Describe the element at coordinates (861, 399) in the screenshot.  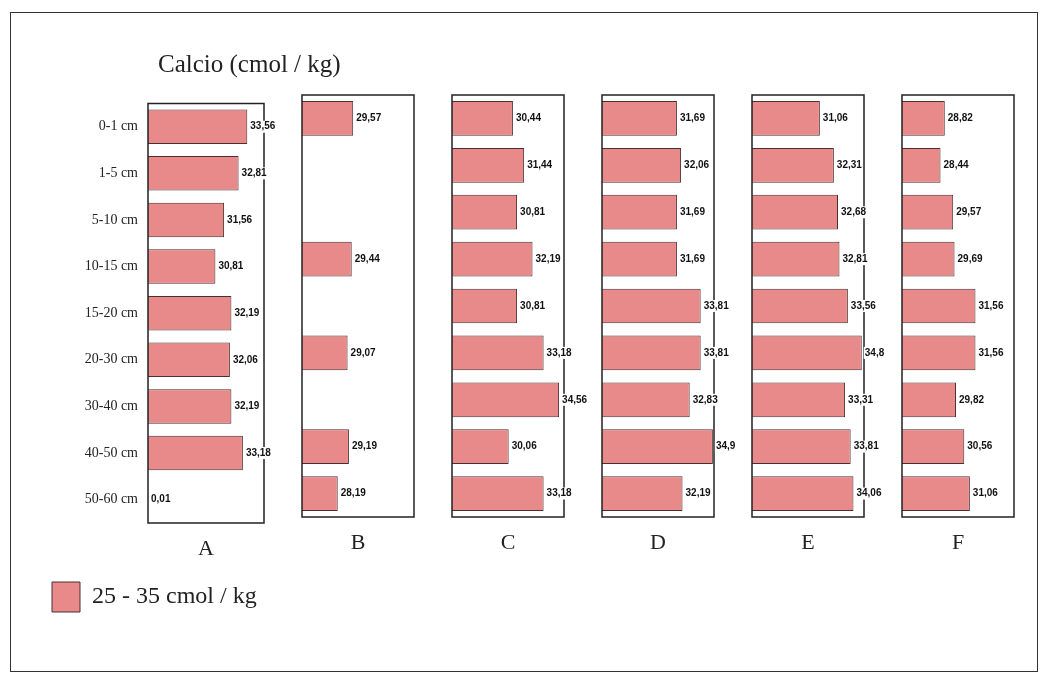
I see `data-label: 33,31` at that location.